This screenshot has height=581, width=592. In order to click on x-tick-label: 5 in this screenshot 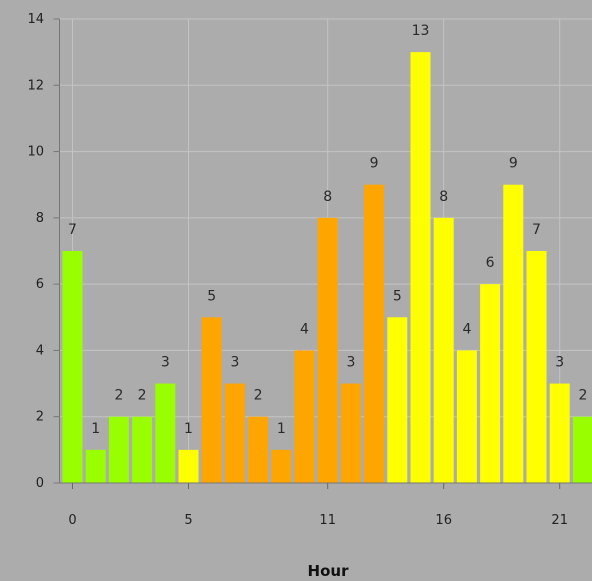, I will do `click(188, 520)`.